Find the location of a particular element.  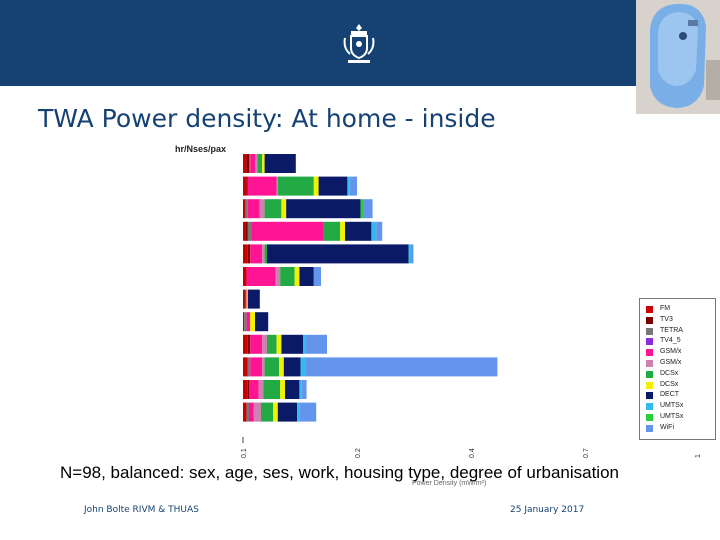

x-tick-label: 0.1 is located at coordinates (244, 453).